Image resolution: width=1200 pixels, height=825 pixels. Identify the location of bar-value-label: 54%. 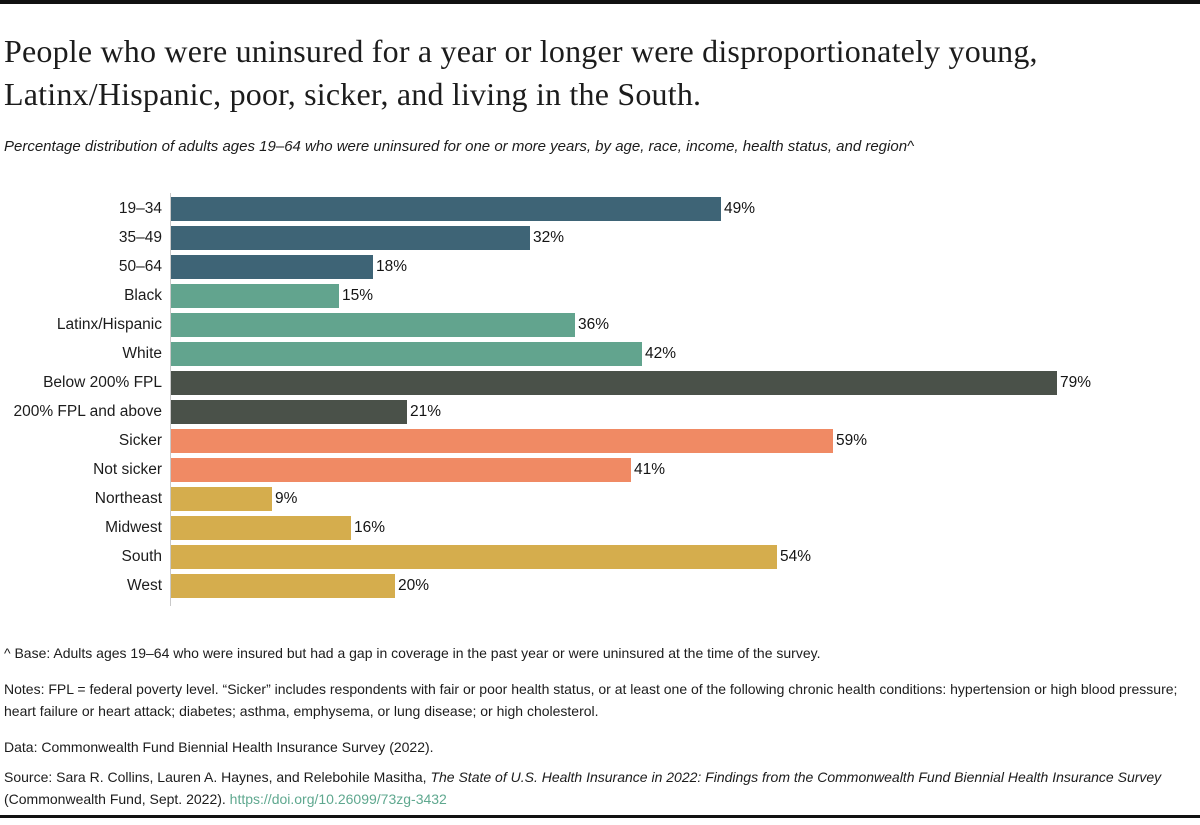
(796, 556).